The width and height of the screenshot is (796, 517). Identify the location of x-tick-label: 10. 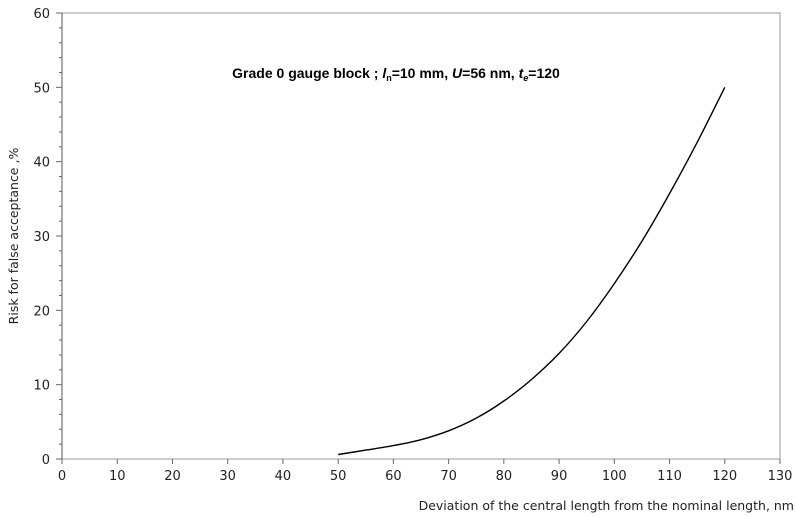
(117, 476).